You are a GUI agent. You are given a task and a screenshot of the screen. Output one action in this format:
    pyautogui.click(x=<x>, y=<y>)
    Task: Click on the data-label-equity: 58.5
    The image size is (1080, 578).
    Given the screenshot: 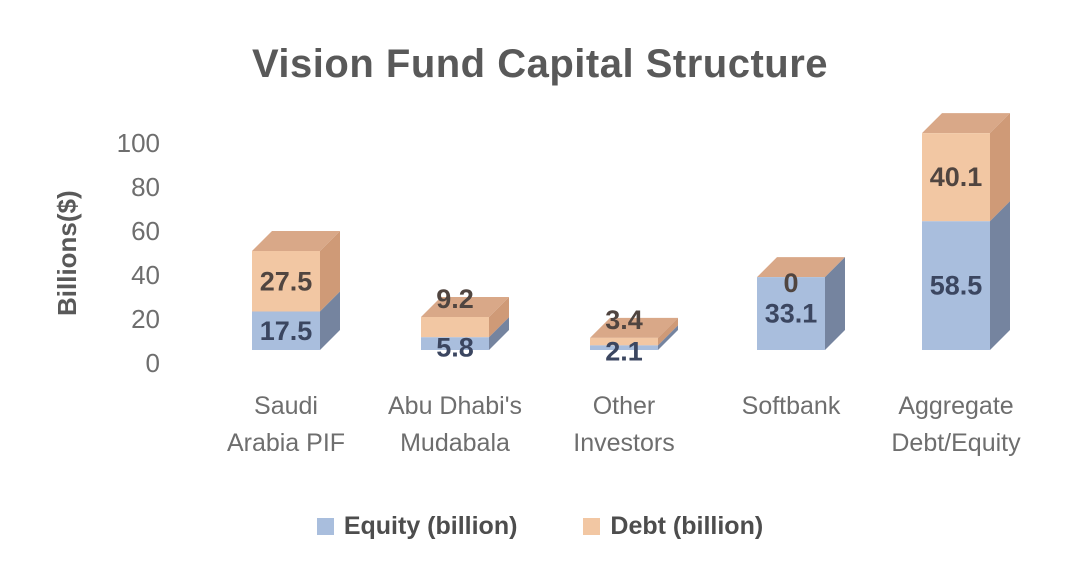 What is the action you would take?
    pyautogui.click(x=956, y=286)
    